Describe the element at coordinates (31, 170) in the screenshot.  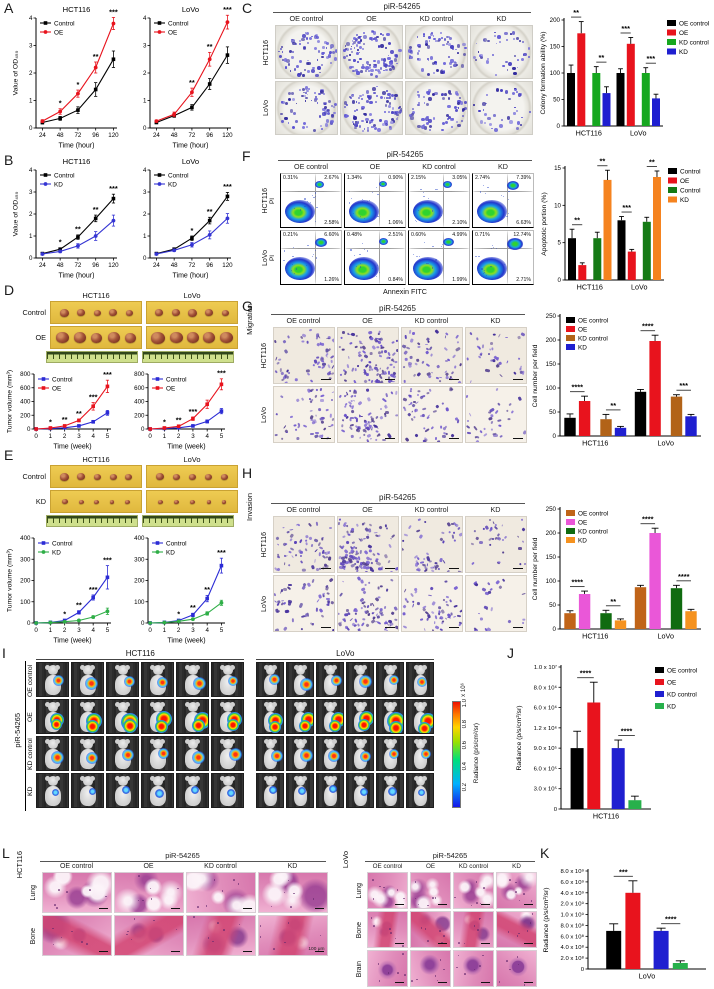
I see `svg-text: 4` at that location.